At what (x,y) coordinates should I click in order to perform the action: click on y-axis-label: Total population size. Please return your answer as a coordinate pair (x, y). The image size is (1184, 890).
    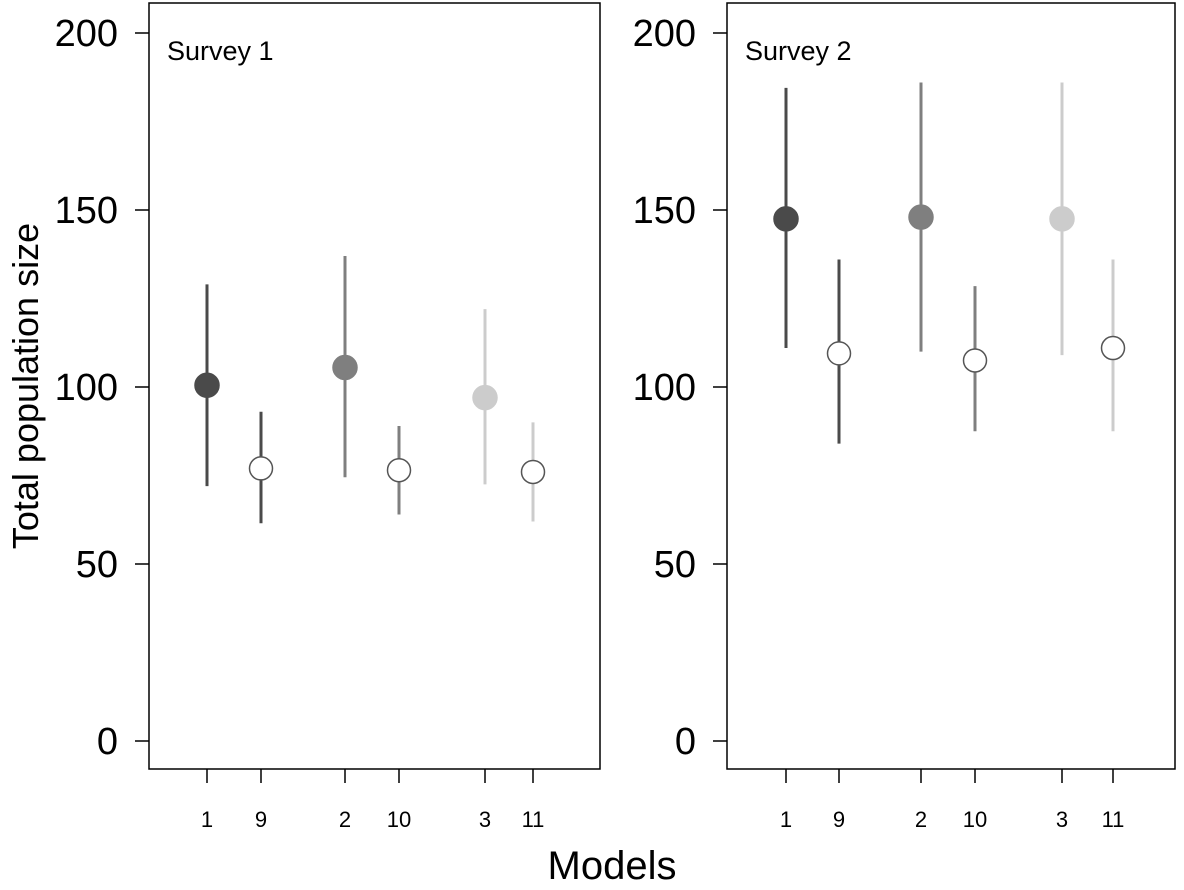
    Looking at the image, I should click on (25, 386).